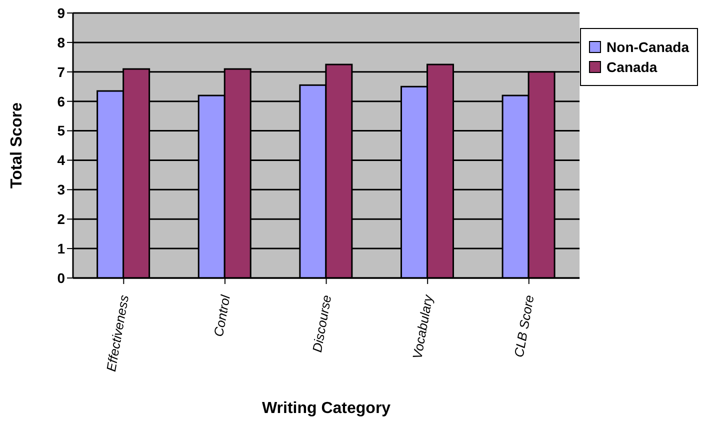 Image resolution: width=715 pixels, height=439 pixels. What do you see at coordinates (632, 67) in the screenshot?
I see `legend-label: Canada` at bounding box center [632, 67].